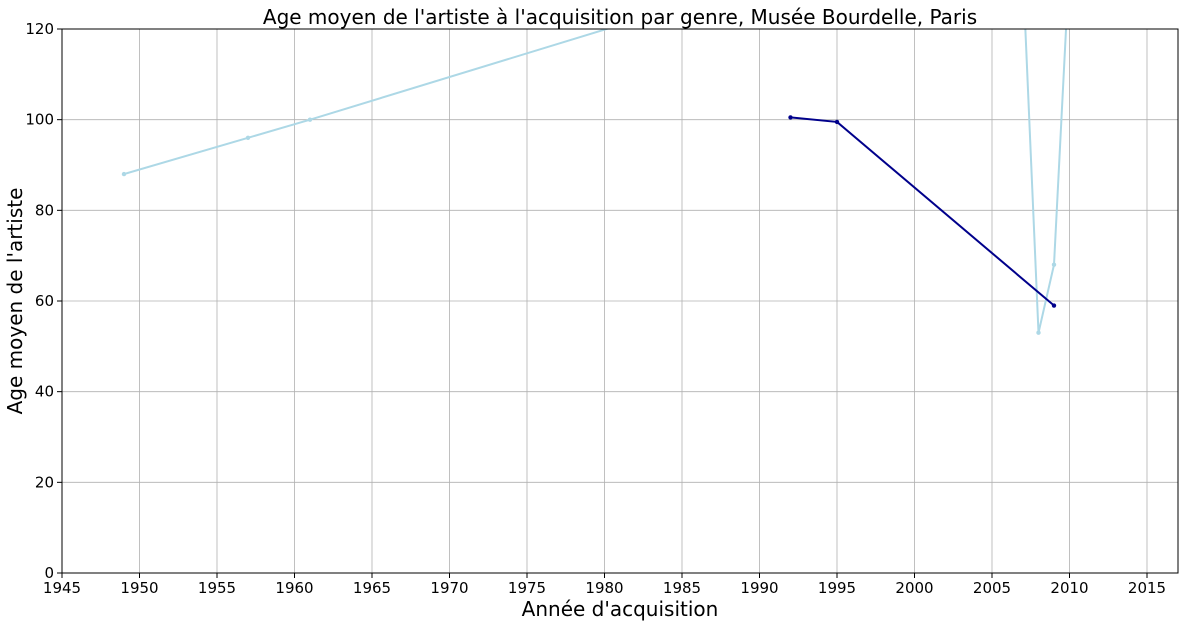  What do you see at coordinates (1069, 588) in the screenshot?
I see `x-tick-label: 2010` at bounding box center [1069, 588].